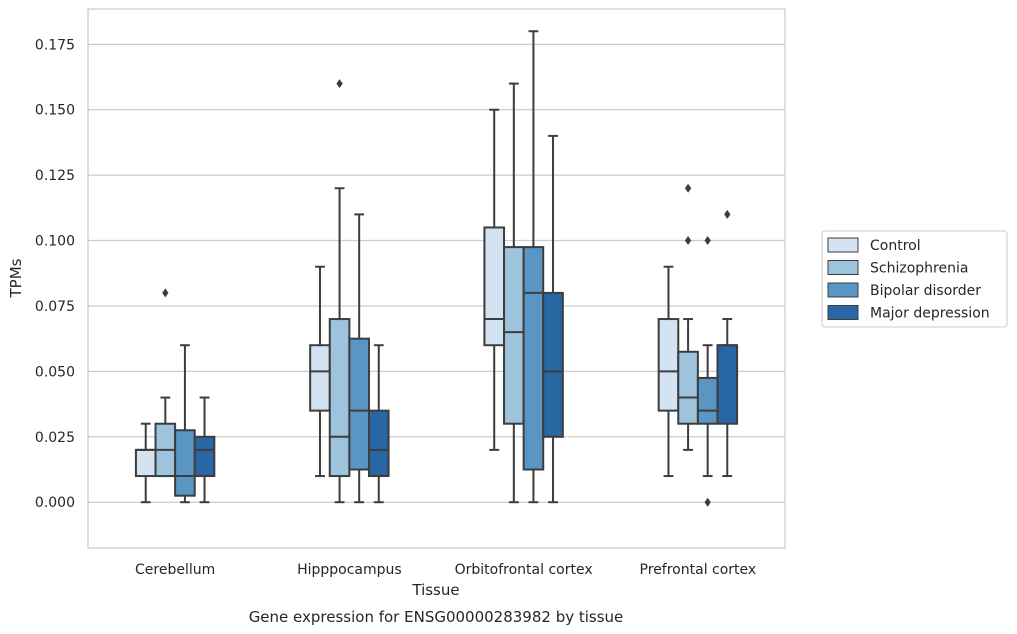 The image size is (1017, 634). Describe the element at coordinates (16, 278) in the screenshot. I see `y-axis-label: TPMs` at that location.